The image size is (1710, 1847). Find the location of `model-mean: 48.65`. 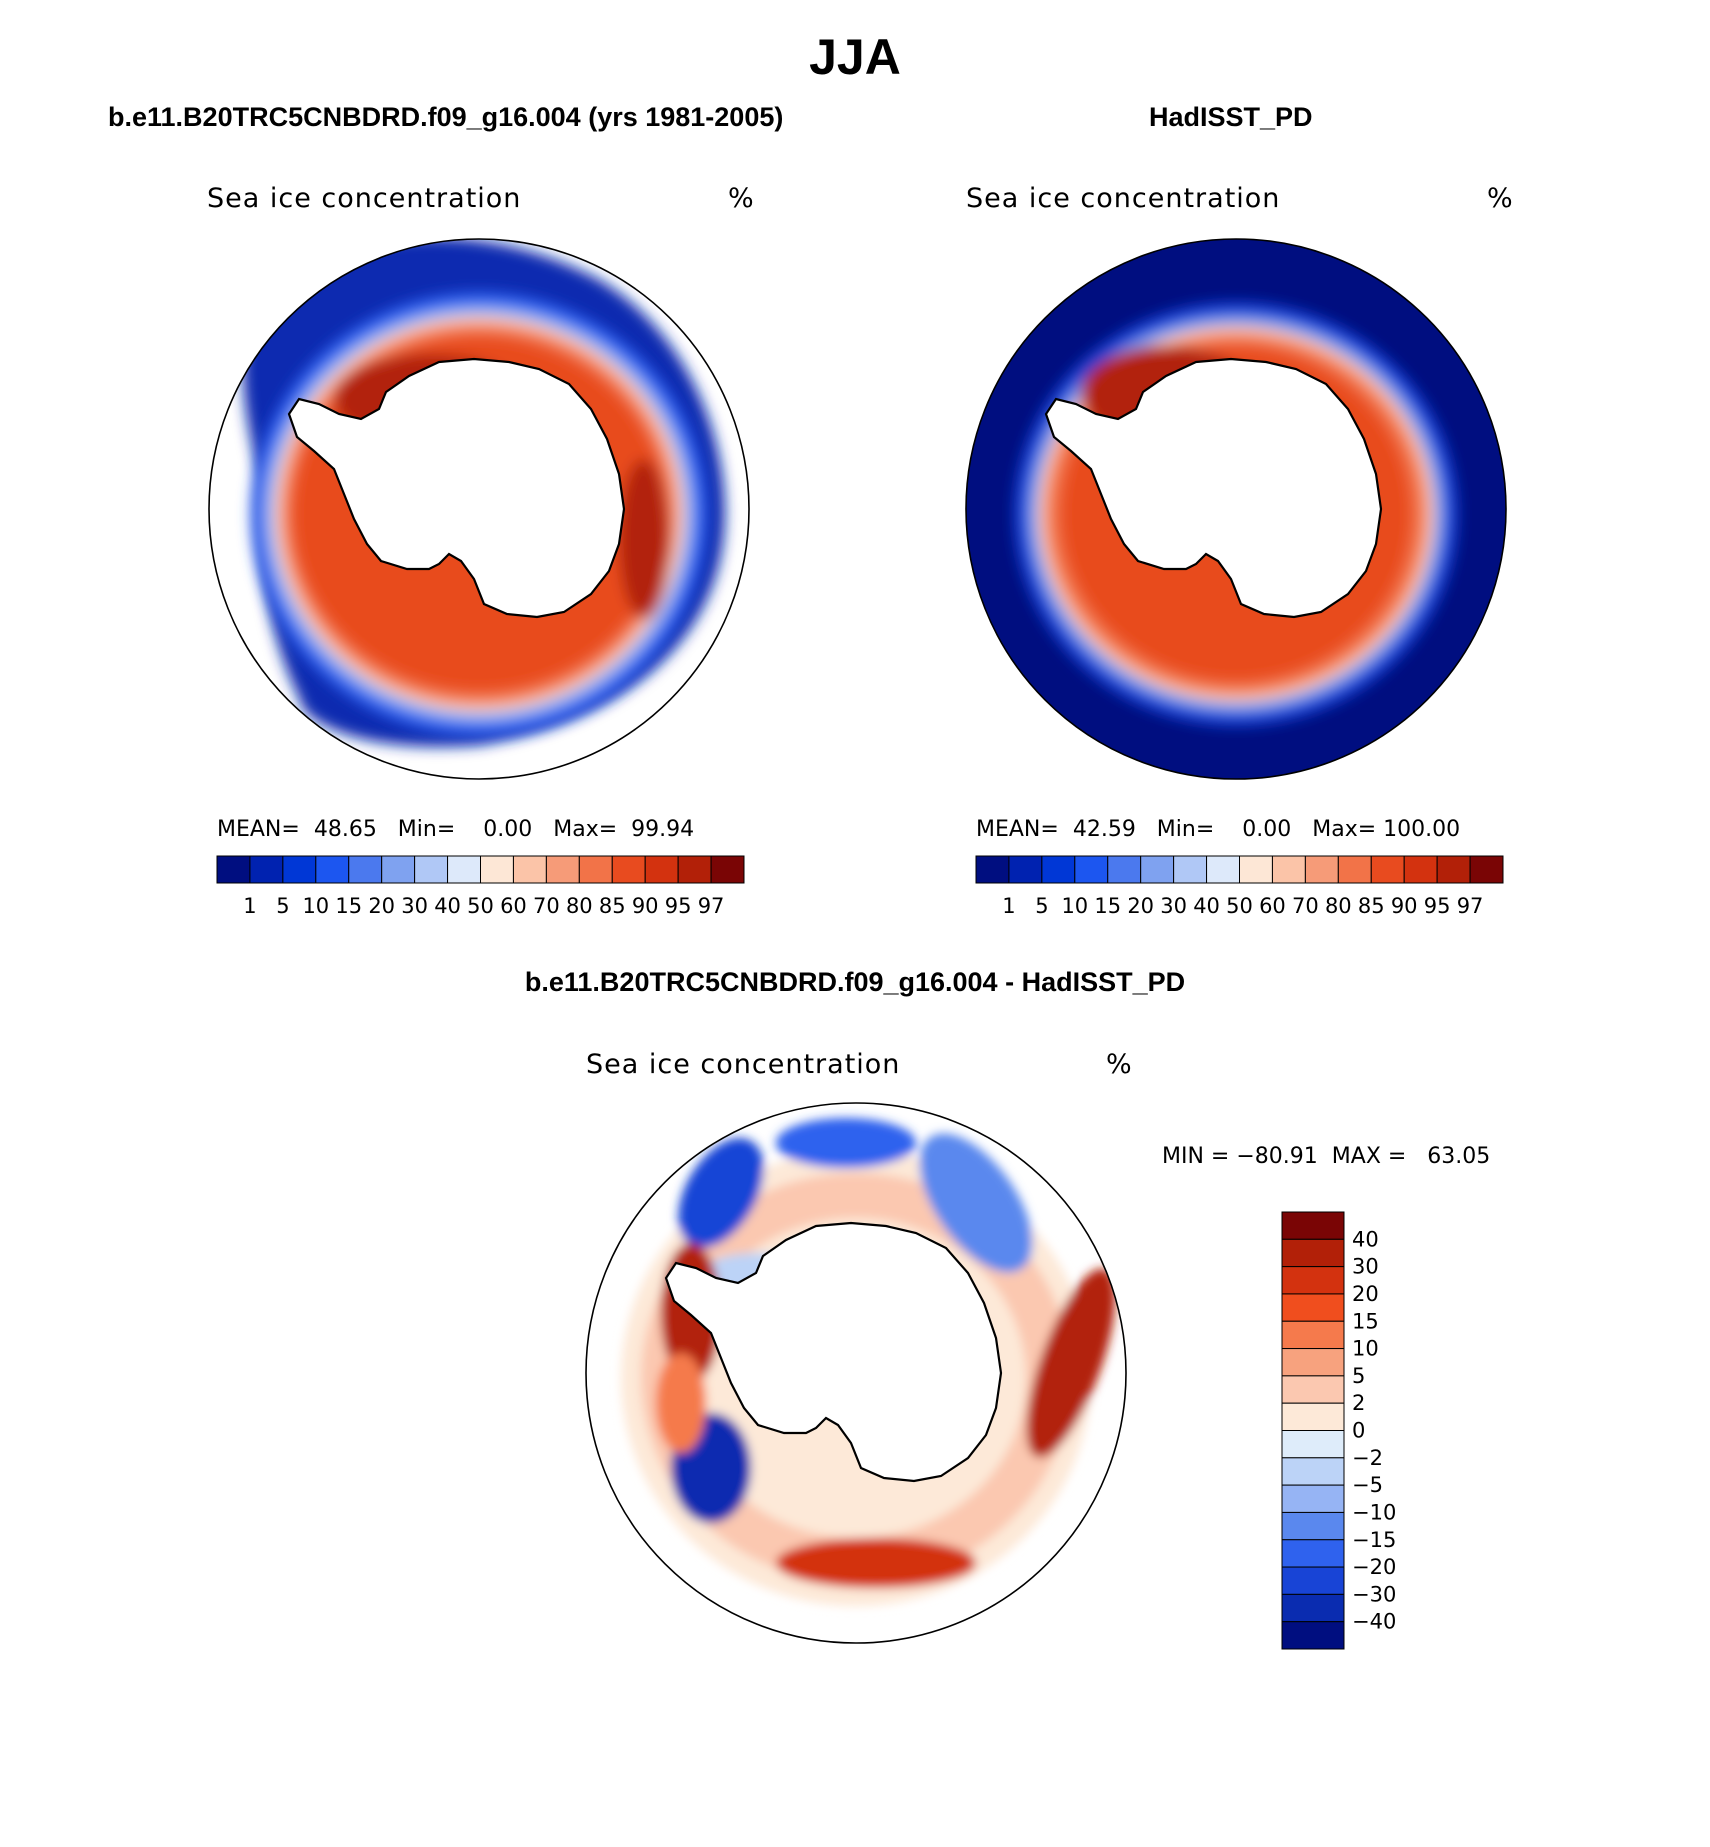

model-mean: 48.65 is located at coordinates (345, 829).